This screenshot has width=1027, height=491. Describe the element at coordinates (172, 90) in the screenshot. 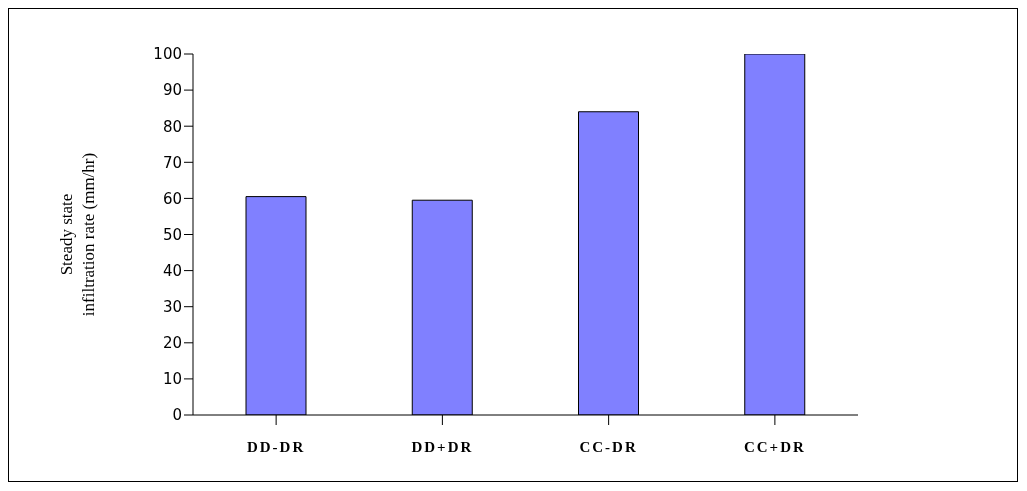

I see `y-tick-label: 90` at that location.